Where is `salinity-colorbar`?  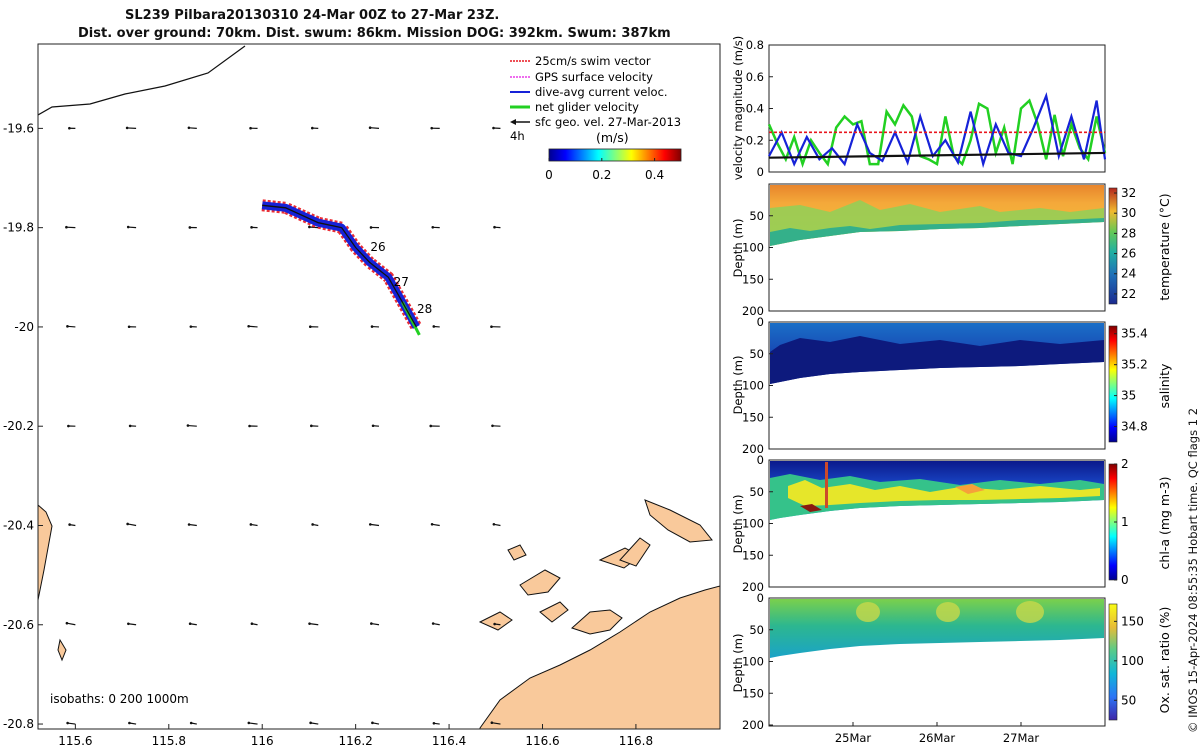 salinity-colorbar is located at coordinates (1113, 384).